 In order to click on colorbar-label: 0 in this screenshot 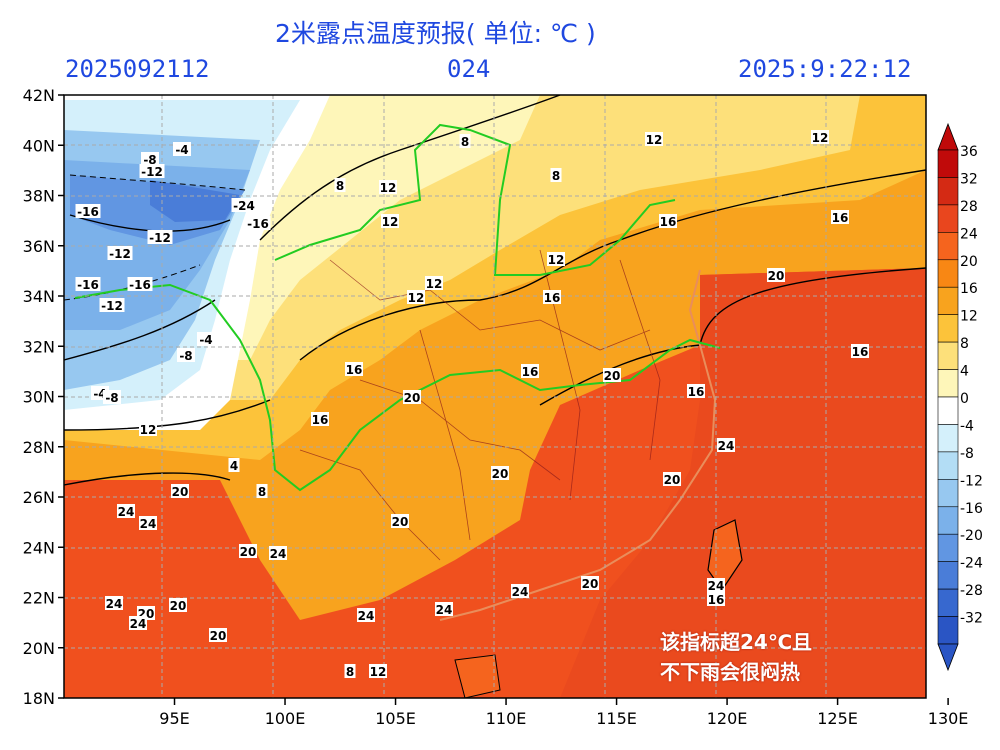, I will do `click(964, 399)`.